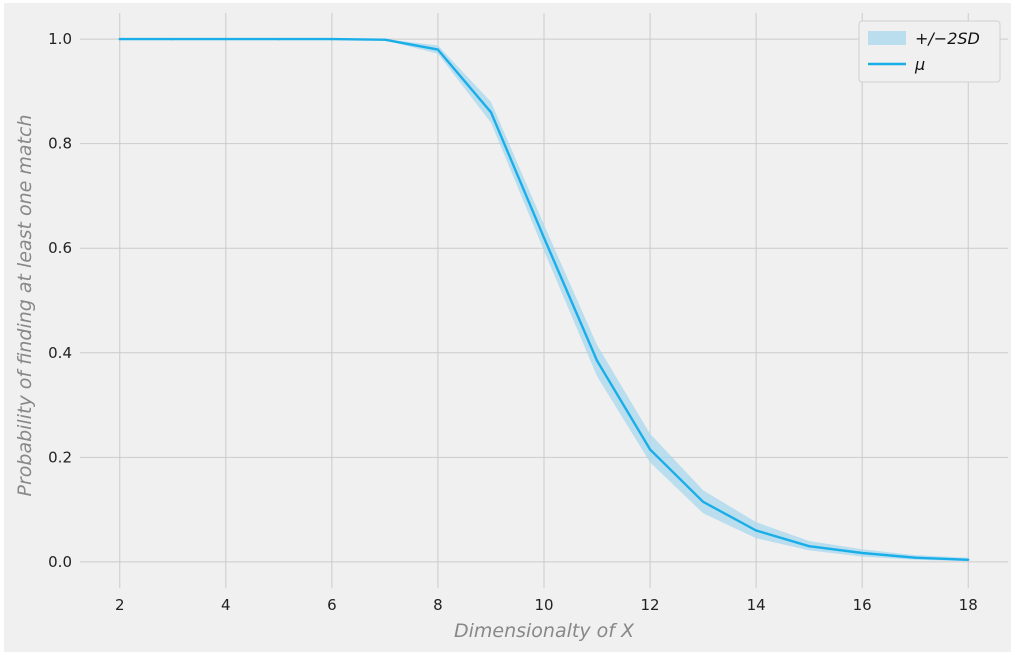 The image size is (1015, 655). I want to click on x-tick-label: 8, so click(438, 605).